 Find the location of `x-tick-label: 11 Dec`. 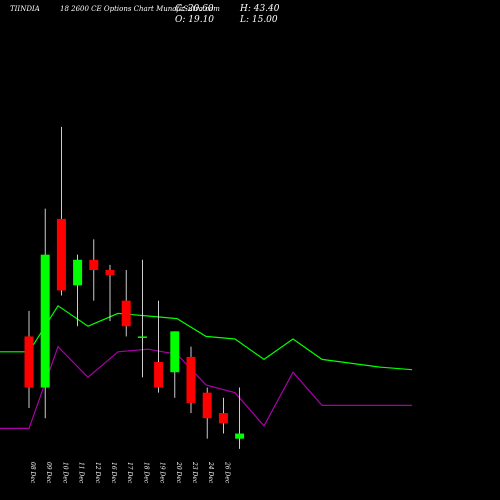

x-tick-label: 11 Dec is located at coordinates (81, 473).